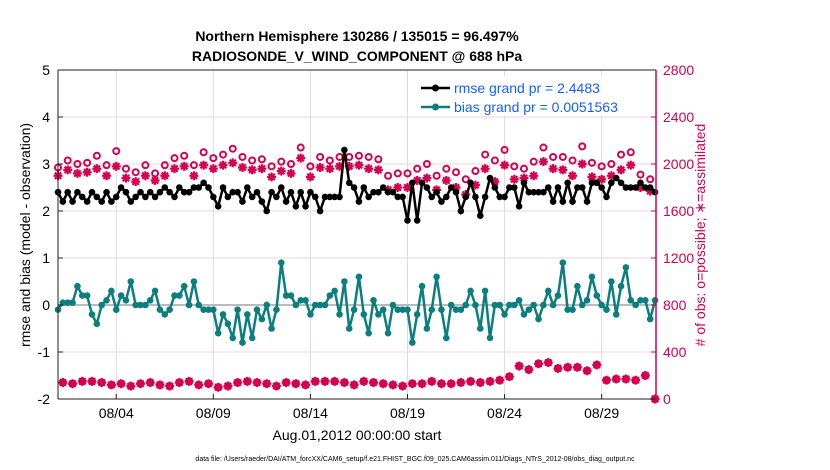  Describe the element at coordinates (356, 302) in the screenshot. I see `bias-line` at that location.